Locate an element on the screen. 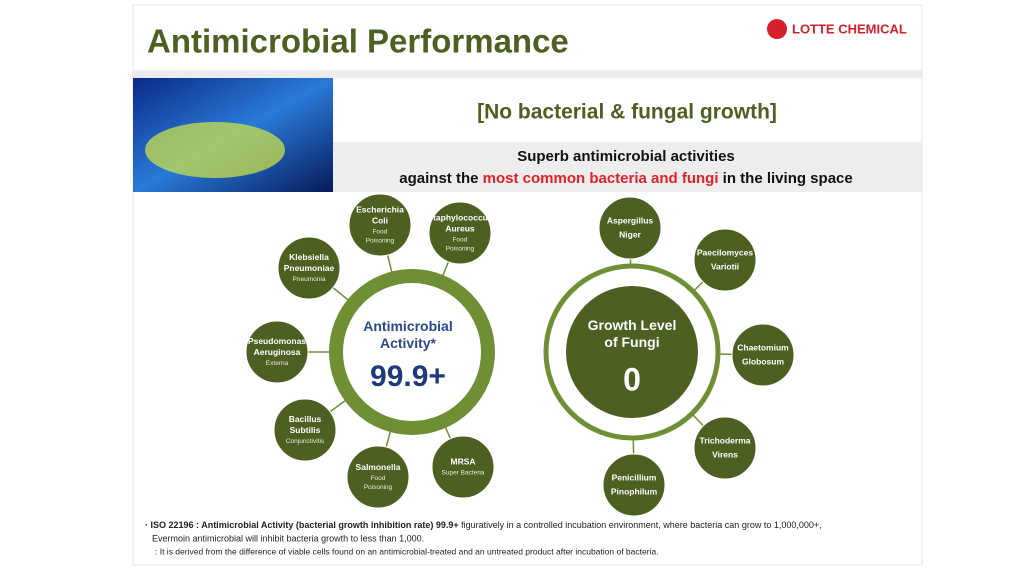 The width and height of the screenshot is (1030, 568). node-name: Globosum is located at coordinates (763, 361).